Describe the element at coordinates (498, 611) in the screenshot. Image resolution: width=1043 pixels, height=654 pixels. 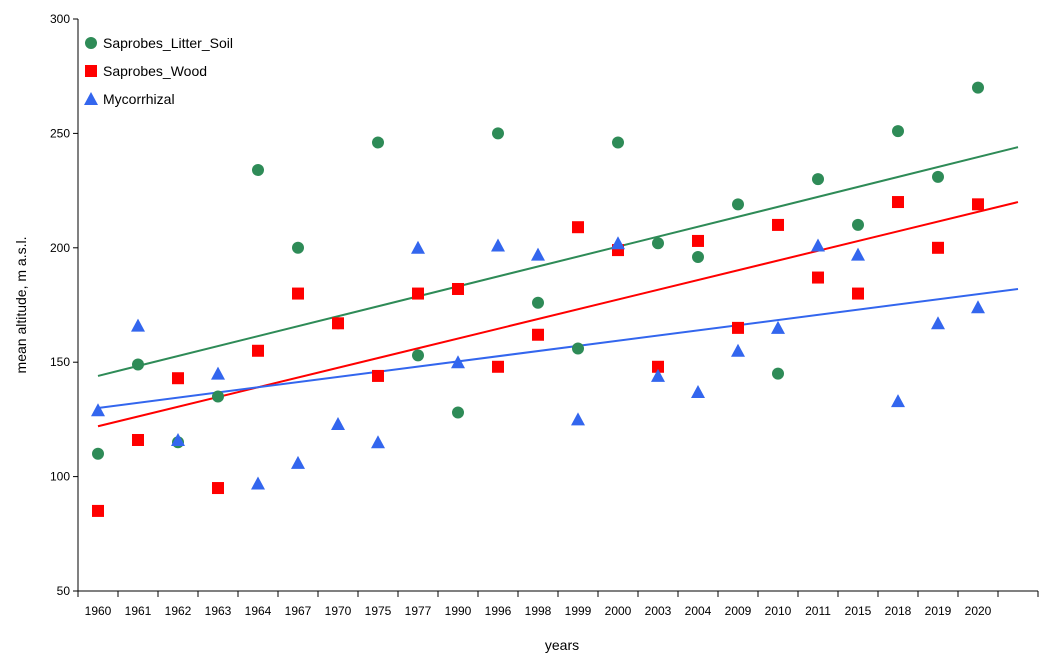
I see `x-tick-label: 1996` at that location.